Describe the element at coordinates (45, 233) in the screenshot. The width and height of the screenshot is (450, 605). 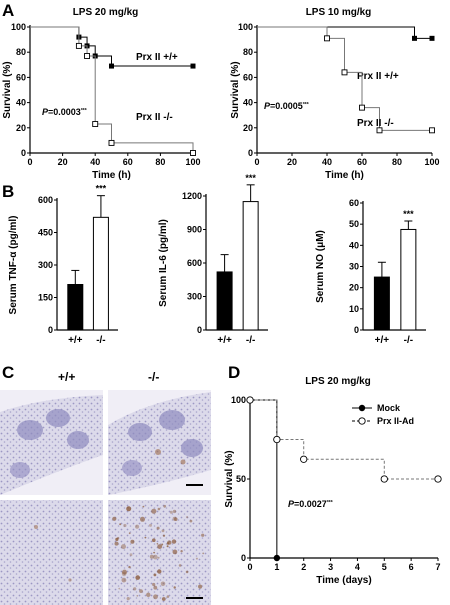
I see `y-tick-label: 450` at that location.